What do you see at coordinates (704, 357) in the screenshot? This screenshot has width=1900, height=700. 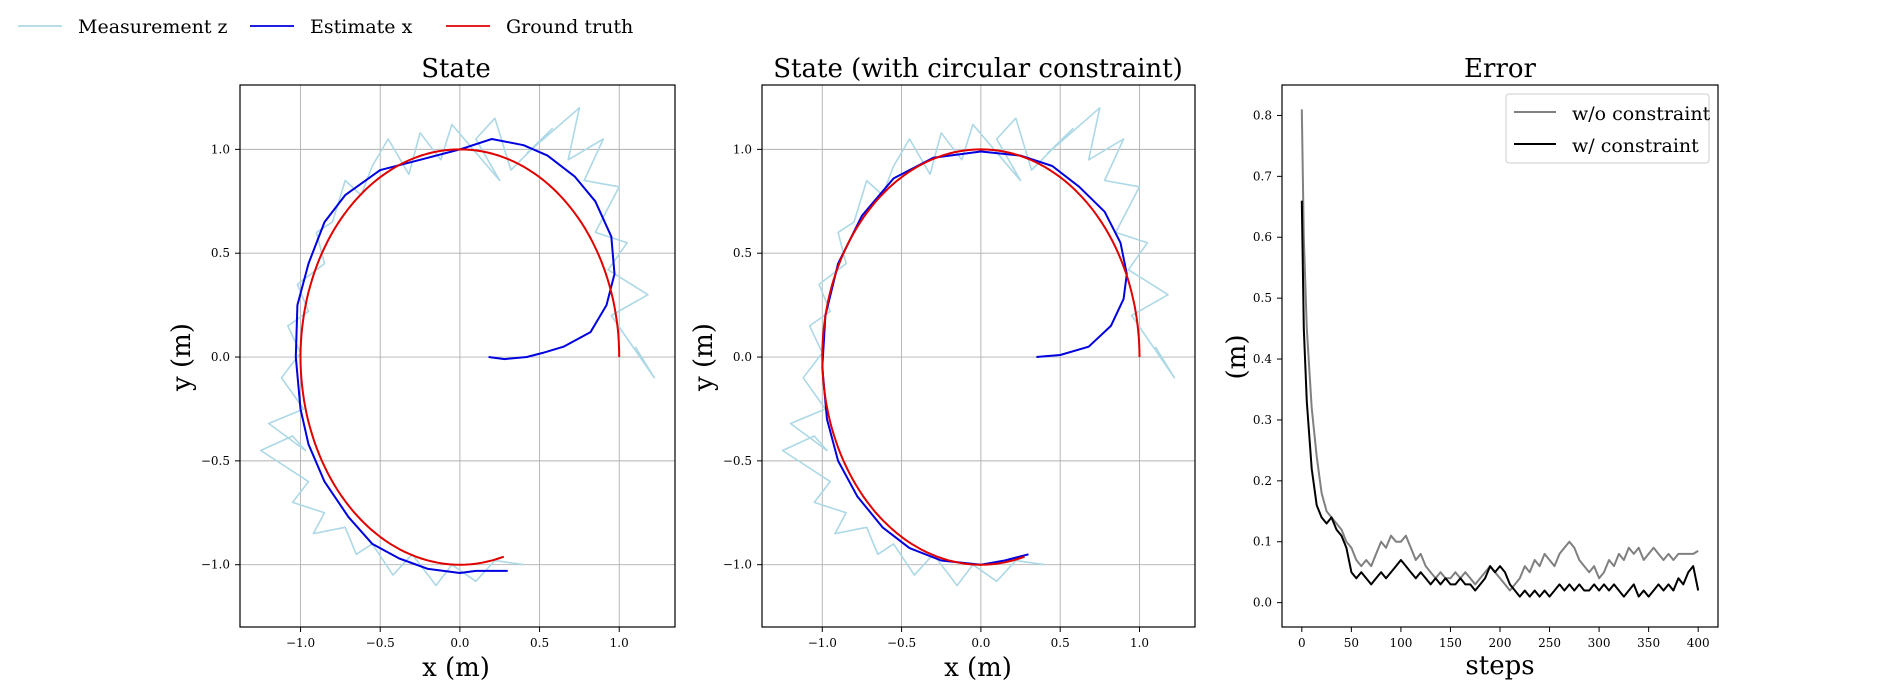 I see `constrained-state-panel-ylabel: y (m)` at bounding box center [704, 357].